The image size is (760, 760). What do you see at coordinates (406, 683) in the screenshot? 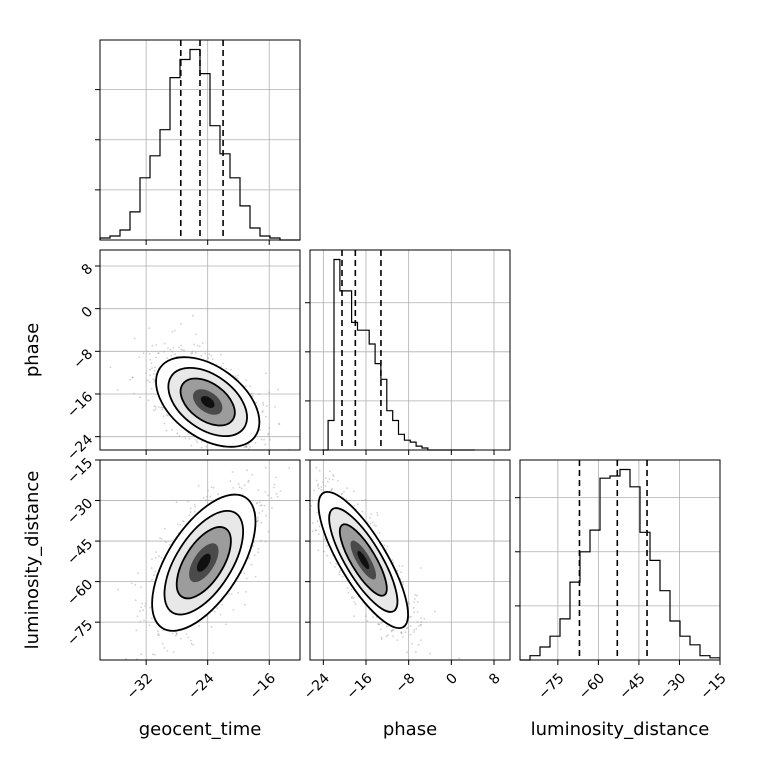
I see `x-tick-label-phase: −8` at bounding box center [406, 683].